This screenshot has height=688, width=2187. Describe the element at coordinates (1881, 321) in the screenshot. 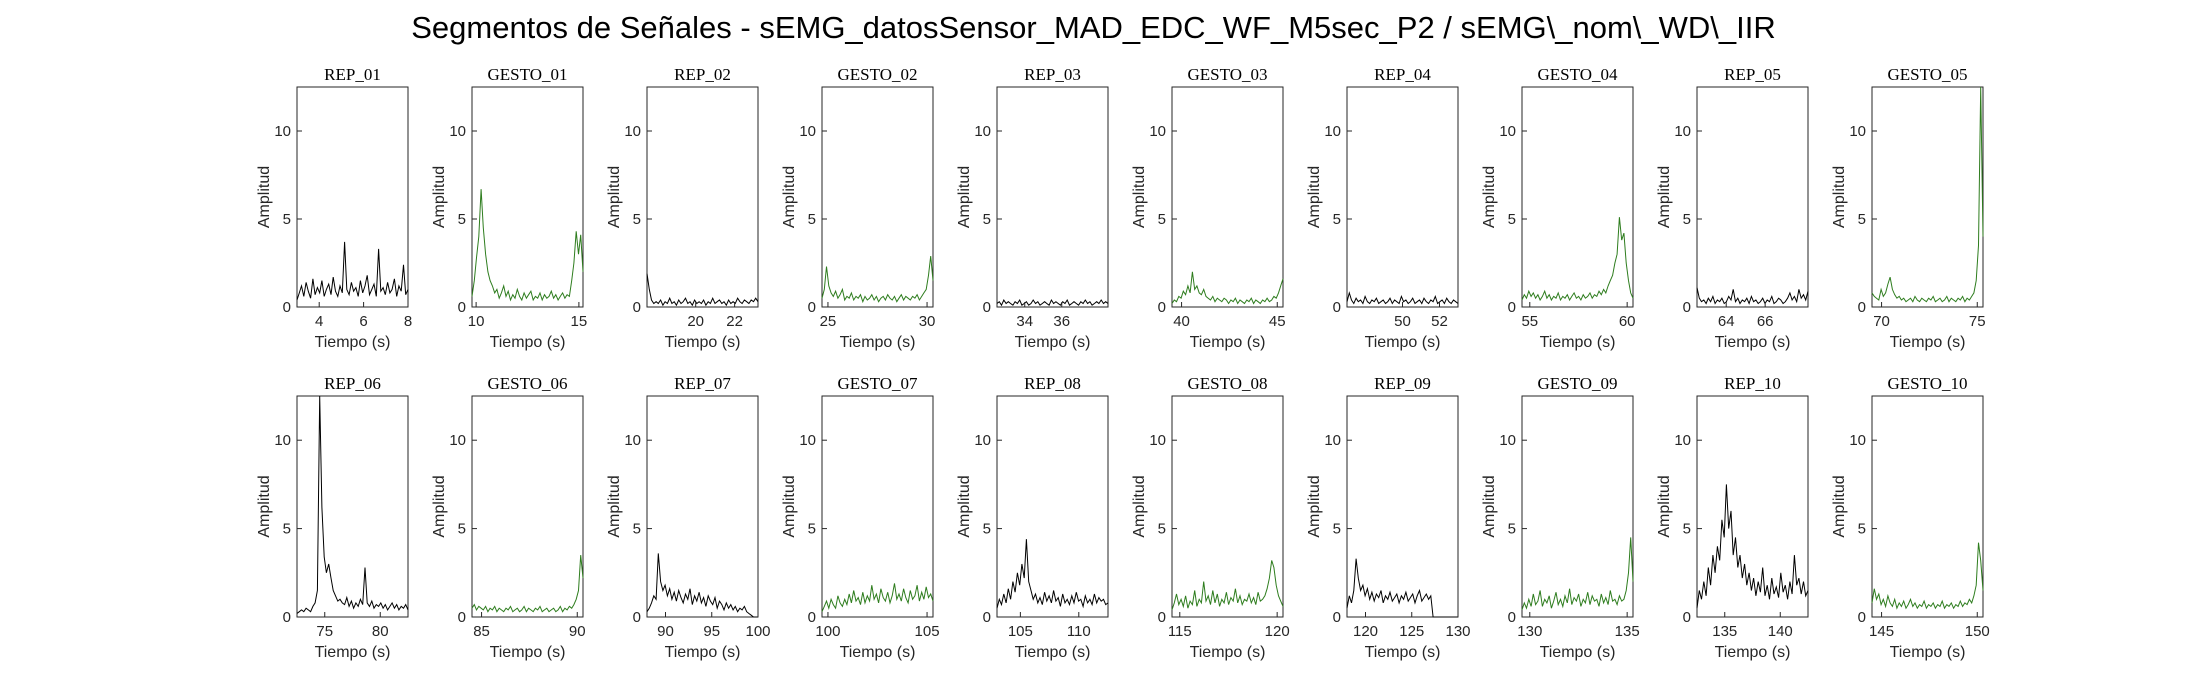

I see `x-tick-label: 70` at that location.